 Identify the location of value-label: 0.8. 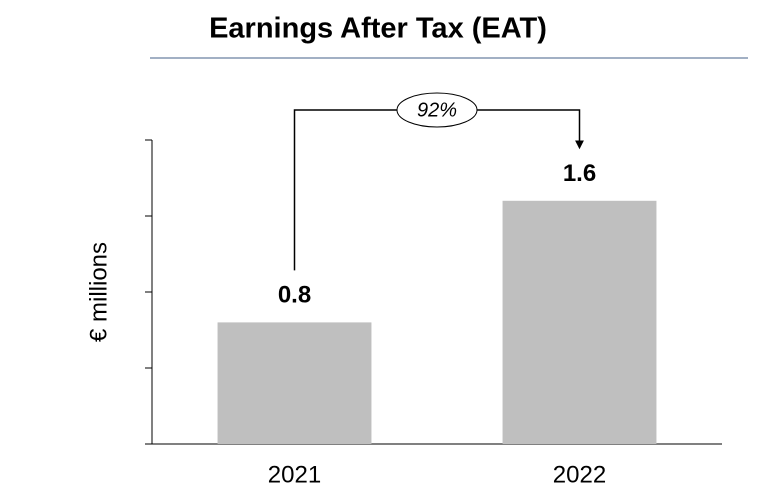
(294, 295).